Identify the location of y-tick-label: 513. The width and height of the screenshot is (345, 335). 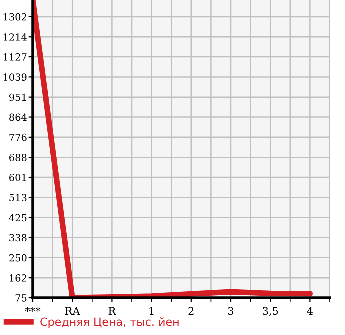
(18, 198).